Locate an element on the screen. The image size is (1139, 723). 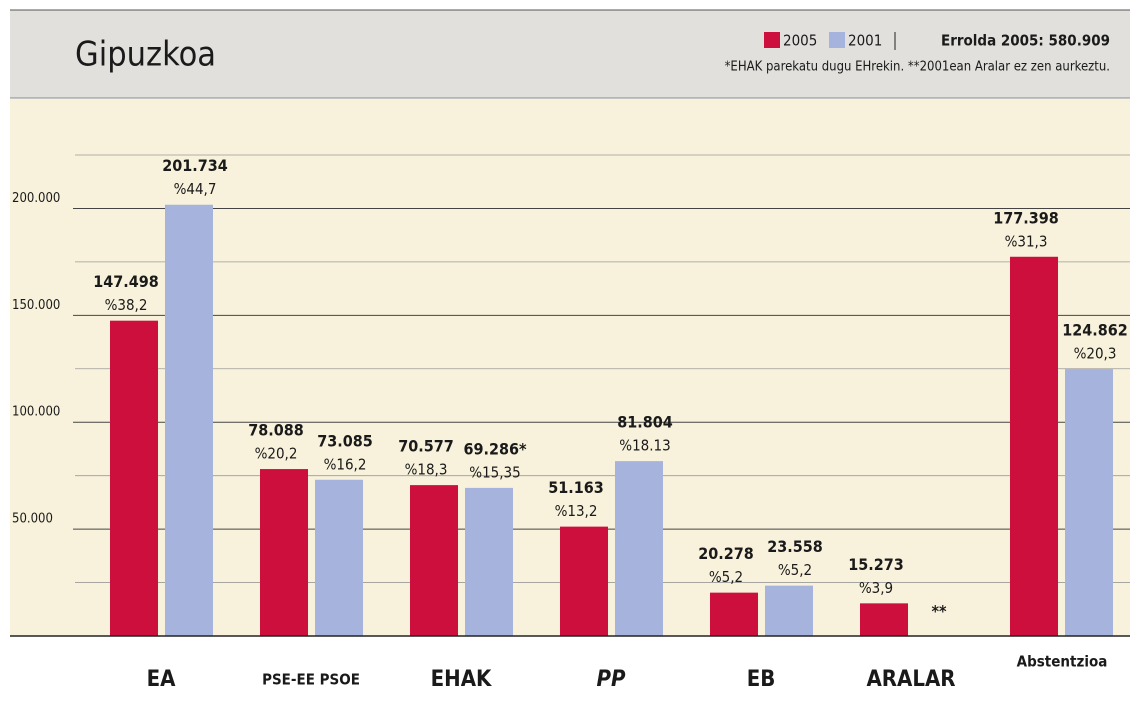
category-label: Abstentzioa is located at coordinates (1062, 662).